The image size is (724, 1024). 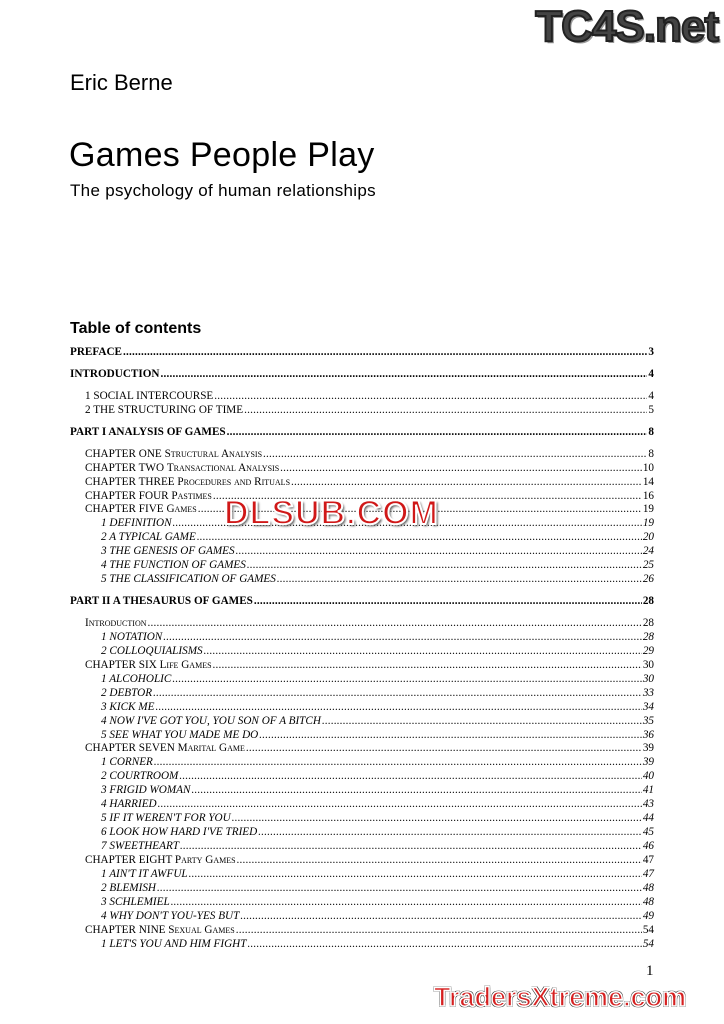 I want to click on toc-entry-title: 1 DEFINITION, so click(x=136, y=523).